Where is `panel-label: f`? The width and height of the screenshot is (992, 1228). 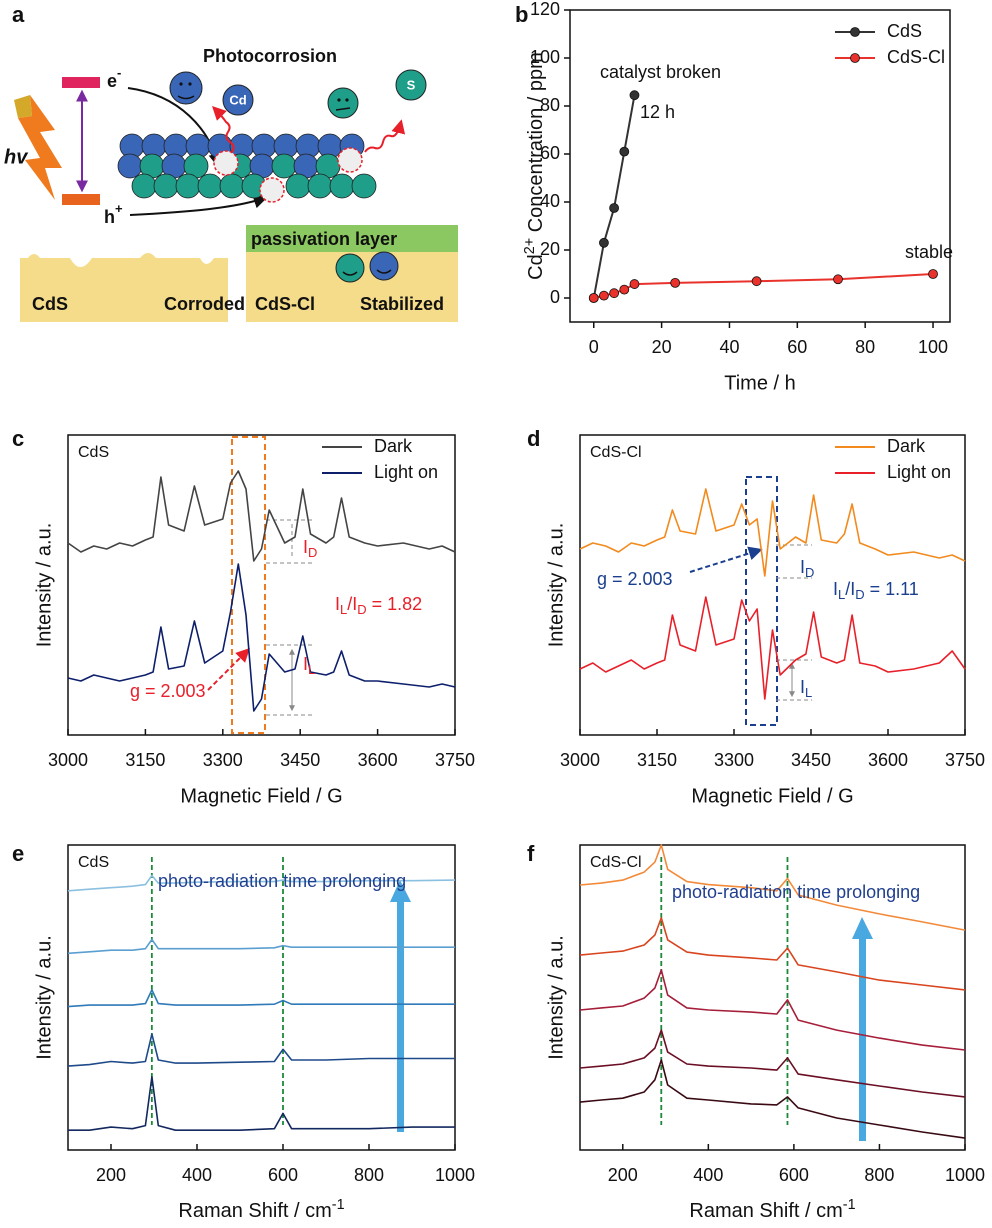
panel-label: f is located at coordinates (531, 853).